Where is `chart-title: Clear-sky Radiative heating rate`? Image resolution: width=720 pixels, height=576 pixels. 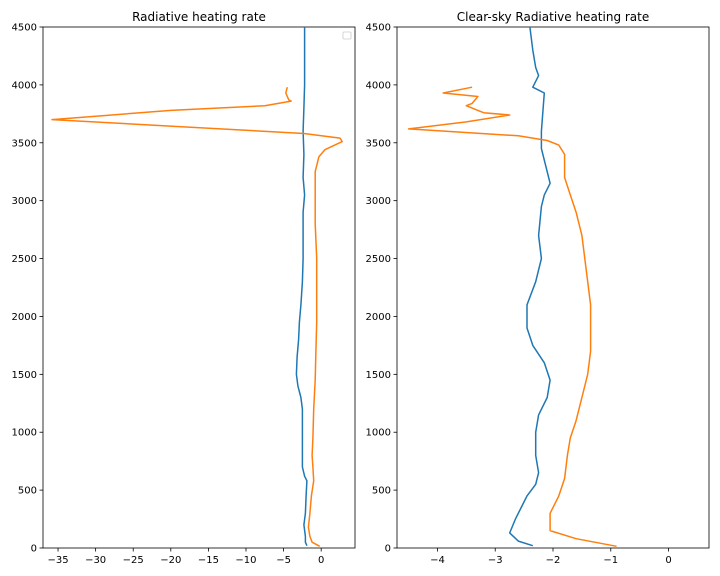 chart-title: Clear-sky Radiative heating rate is located at coordinates (553, 17).